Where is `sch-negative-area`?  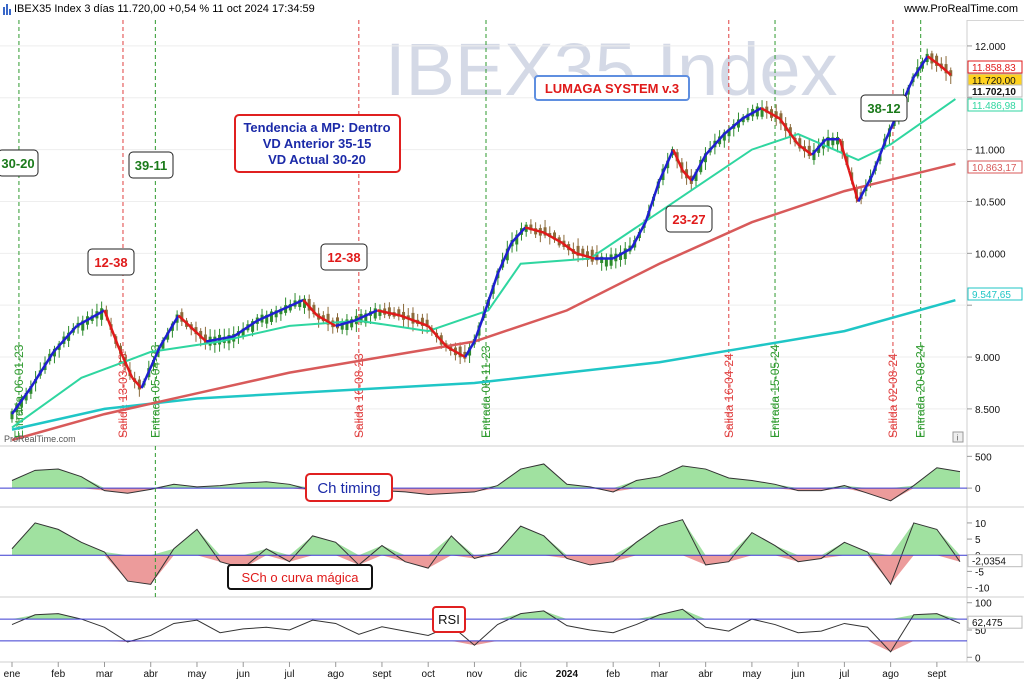 sch-negative-area is located at coordinates (486, 570).